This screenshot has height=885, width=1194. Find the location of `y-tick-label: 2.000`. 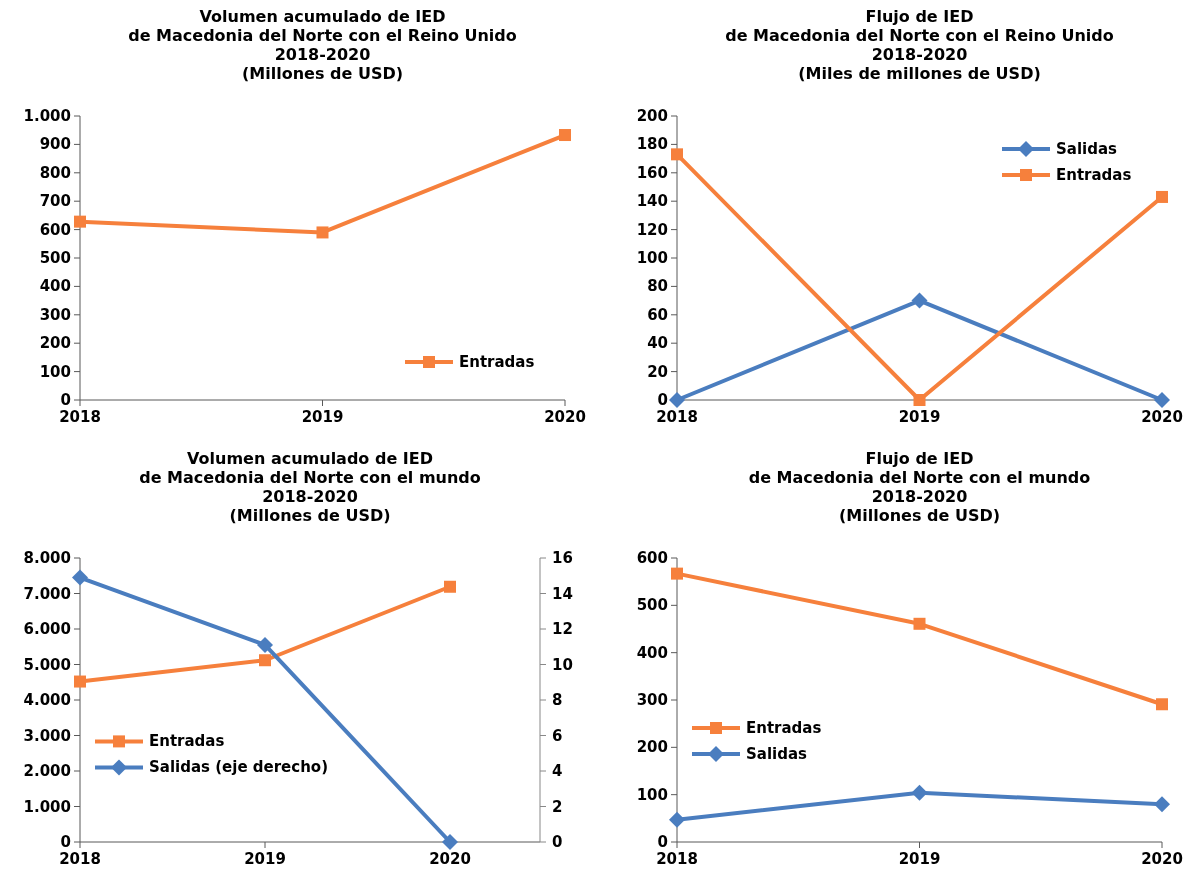

y-tick-label: 2.000 is located at coordinates (47, 771).